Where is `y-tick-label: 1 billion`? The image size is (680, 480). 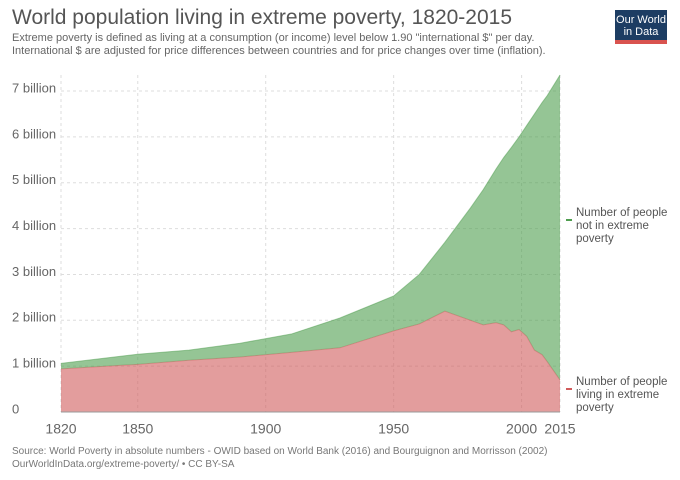
y-tick-label: 1 billion is located at coordinates (34, 363).